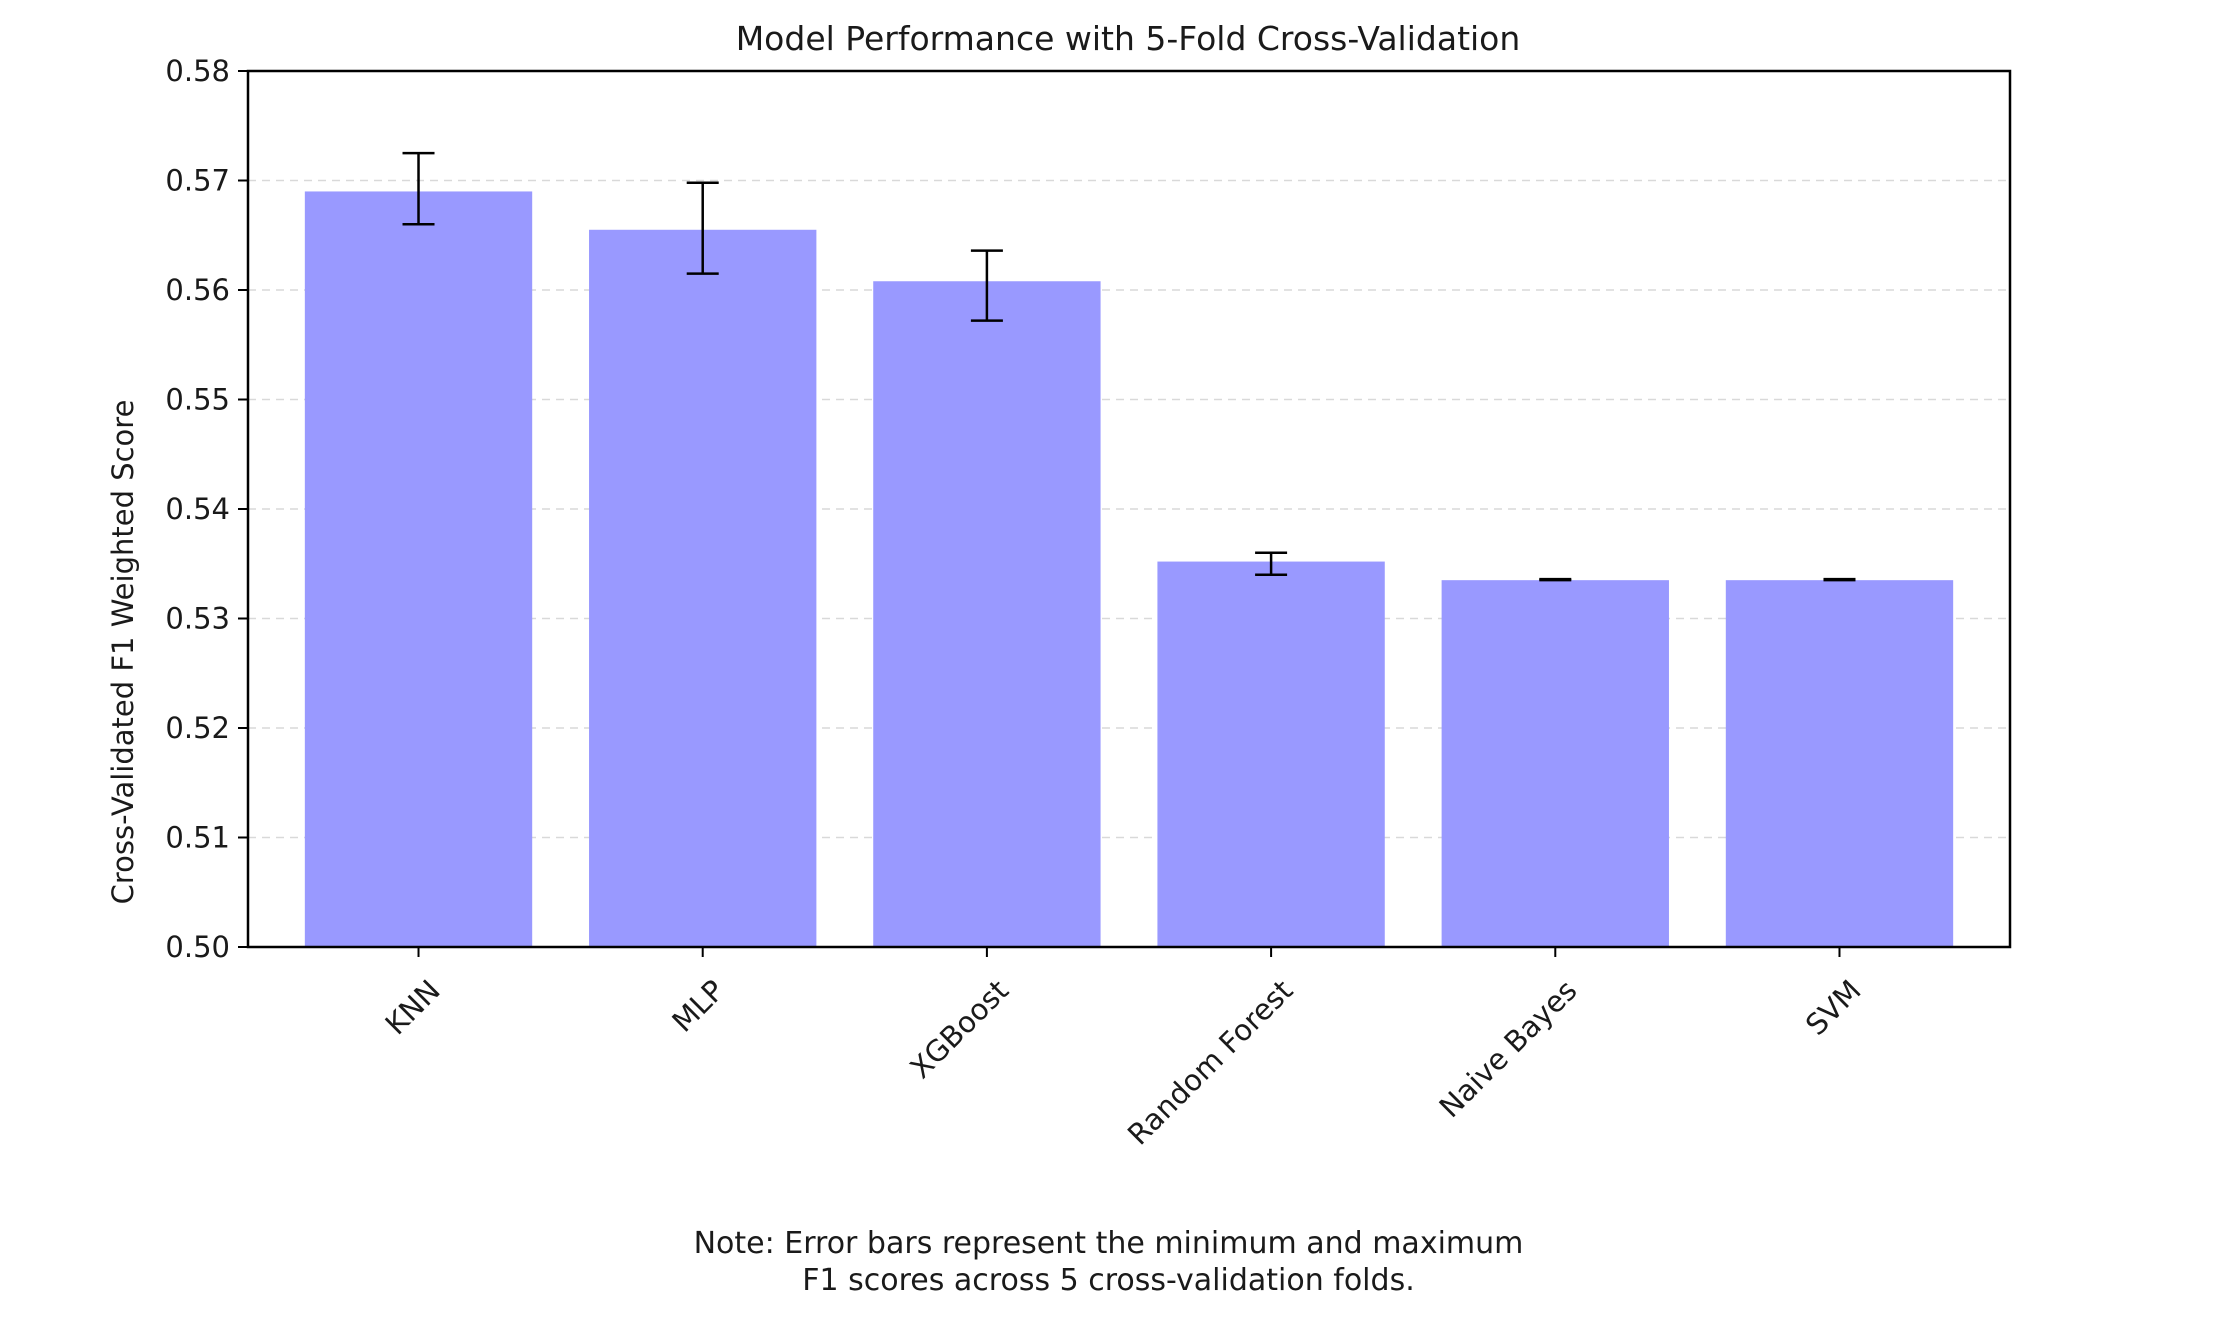 The image size is (2217, 1335). What do you see at coordinates (197, 509) in the screenshot?
I see `y-tick-label: 0.54` at bounding box center [197, 509].